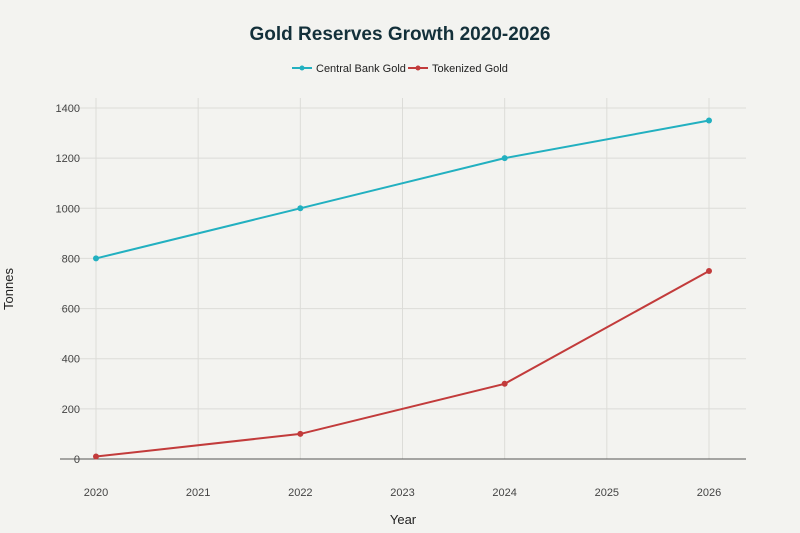  Describe the element at coordinates (402, 493) in the screenshot. I see `x-tick-label: 2023` at that location.